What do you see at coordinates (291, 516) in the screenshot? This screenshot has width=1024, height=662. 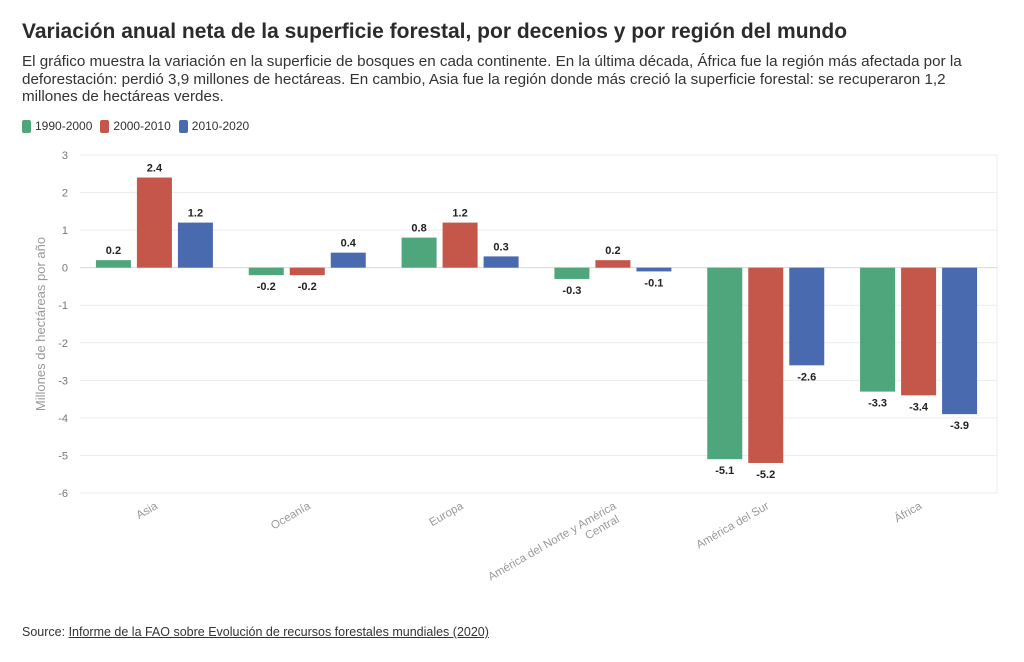 I see `x-tick-label: Oceanía` at bounding box center [291, 516].